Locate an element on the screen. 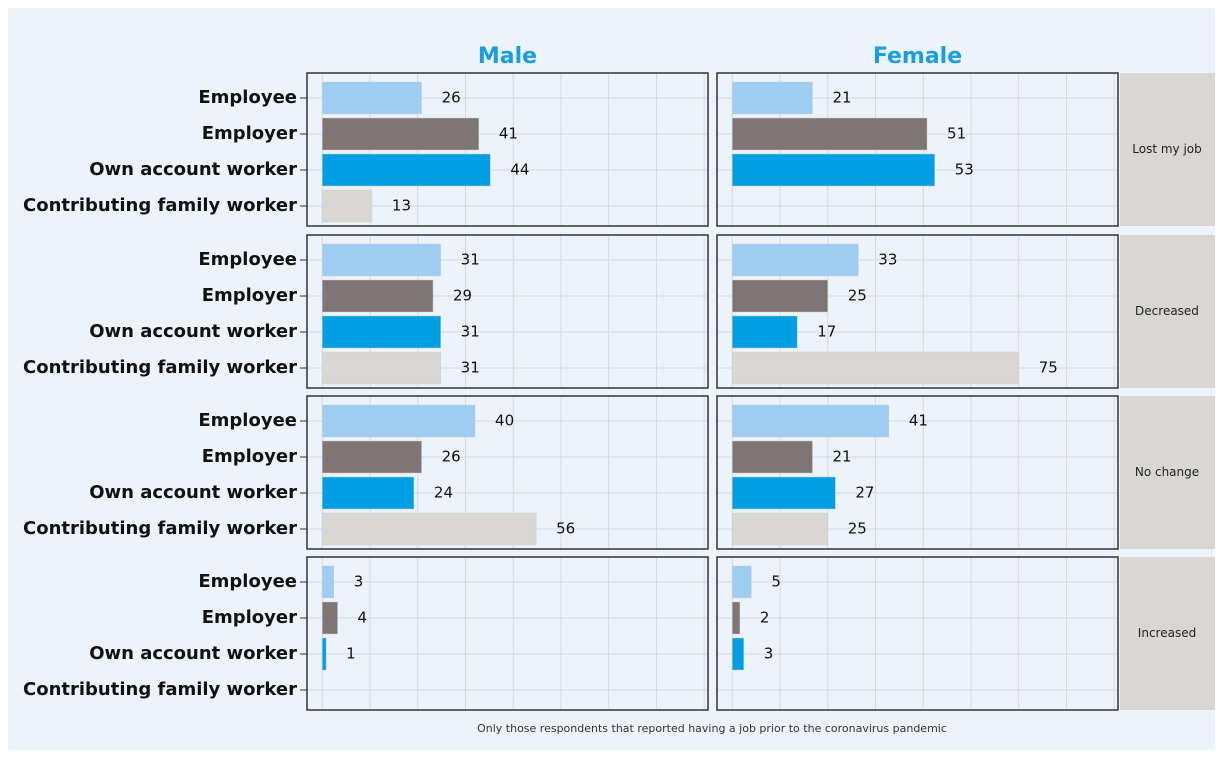 This screenshot has height=758, width=1223. strip-label: No change is located at coordinates (1167, 472).